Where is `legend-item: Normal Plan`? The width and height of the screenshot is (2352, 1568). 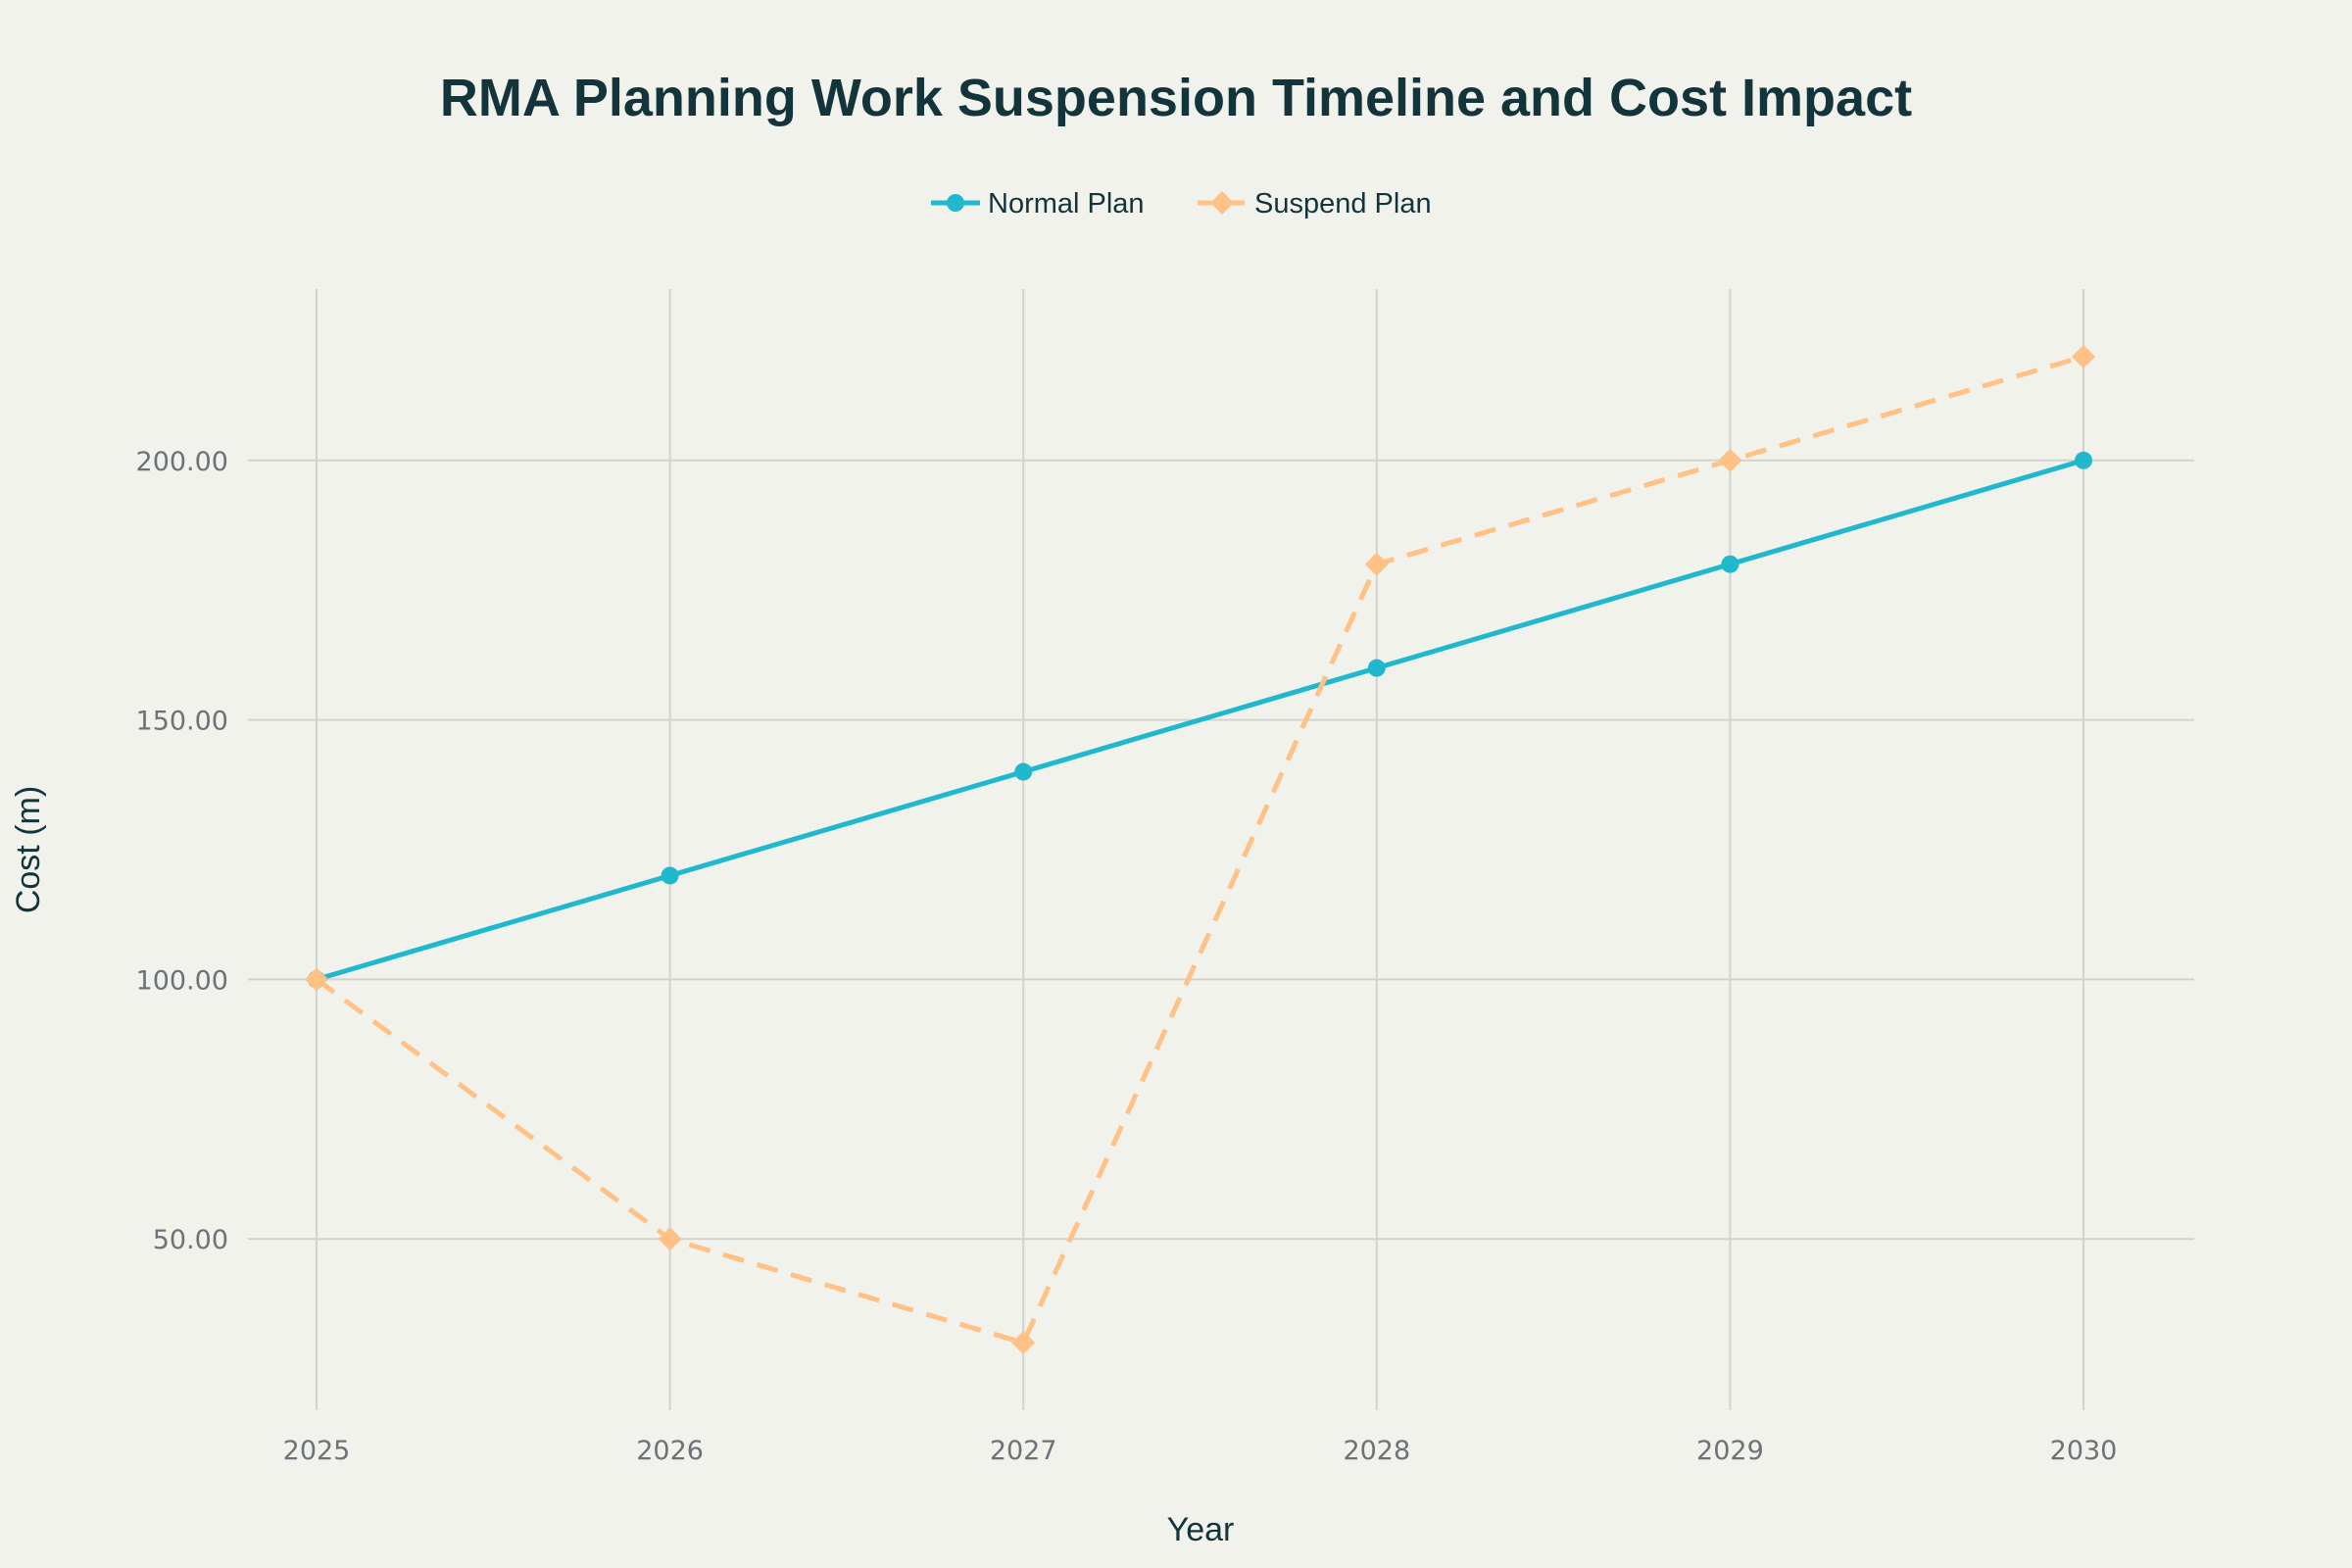 legend-item: Normal Plan is located at coordinates (1038, 204).